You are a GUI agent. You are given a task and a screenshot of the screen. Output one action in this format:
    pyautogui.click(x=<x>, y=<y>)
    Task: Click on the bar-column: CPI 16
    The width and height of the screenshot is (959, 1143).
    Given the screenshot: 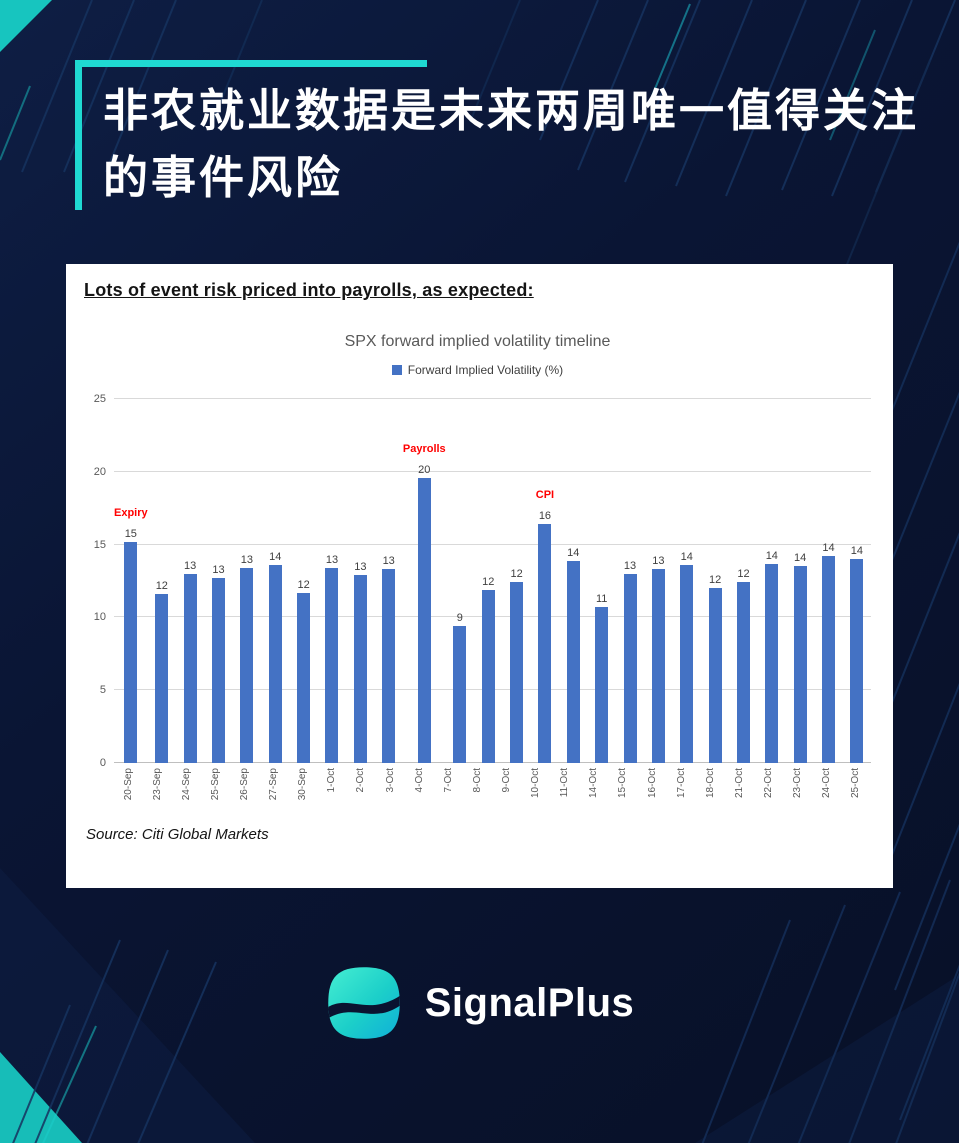 What is the action you would take?
    pyautogui.click(x=545, y=581)
    